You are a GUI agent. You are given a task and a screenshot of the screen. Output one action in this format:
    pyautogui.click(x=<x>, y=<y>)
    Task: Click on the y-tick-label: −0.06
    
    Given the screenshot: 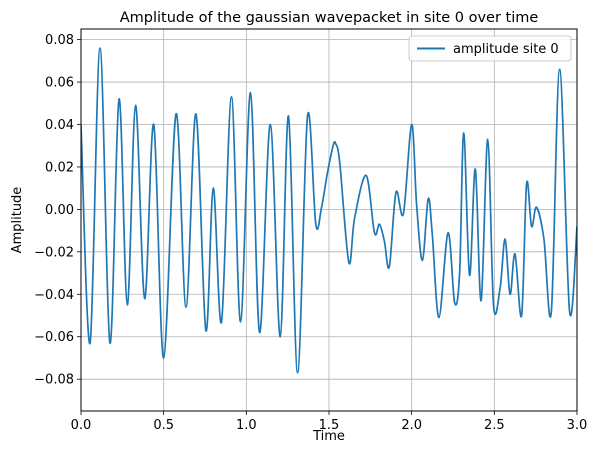 What is the action you would take?
    pyautogui.click(x=54, y=337)
    